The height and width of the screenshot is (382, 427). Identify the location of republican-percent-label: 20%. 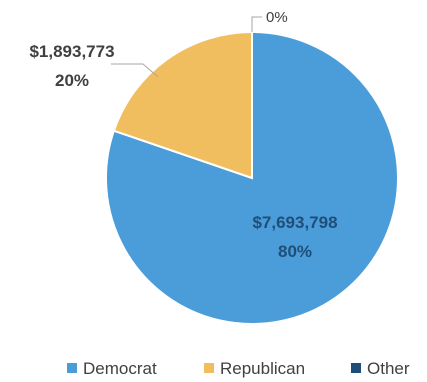
(72, 80).